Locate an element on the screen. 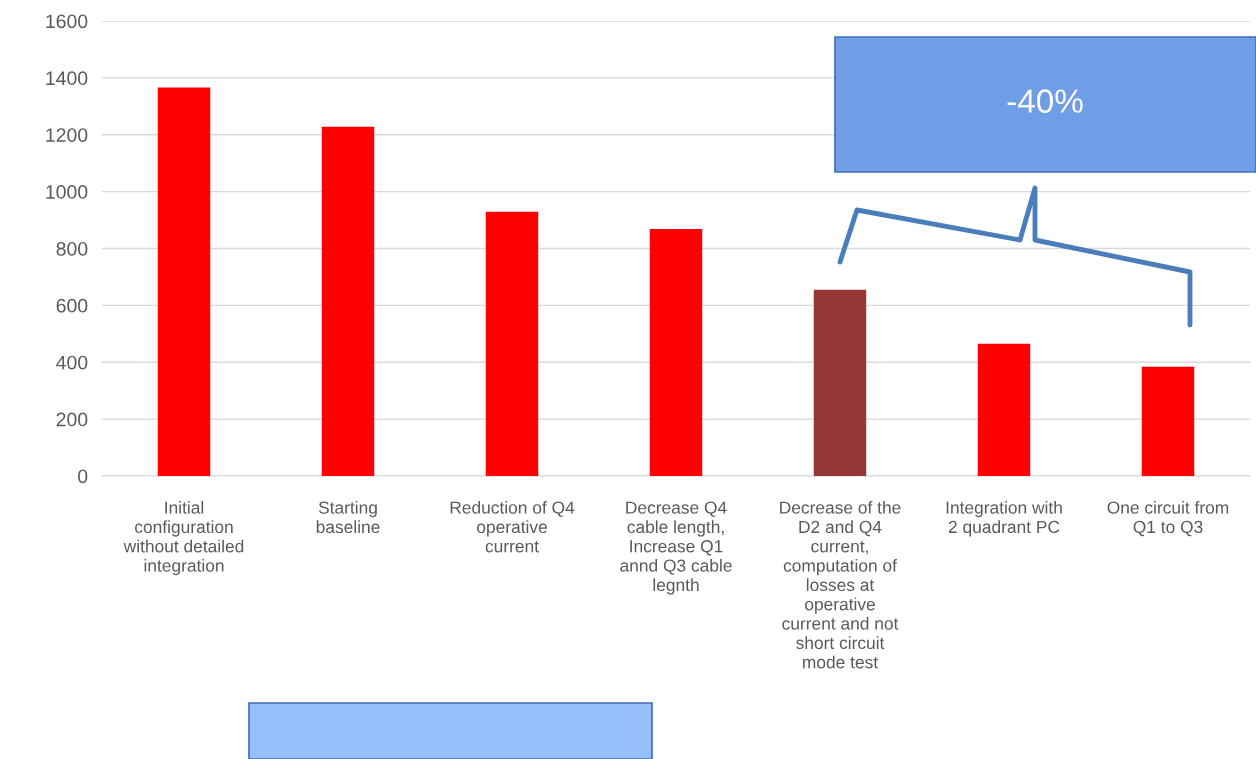  x-tick-label: Reduction of Q4 operative current is located at coordinates (512, 527).